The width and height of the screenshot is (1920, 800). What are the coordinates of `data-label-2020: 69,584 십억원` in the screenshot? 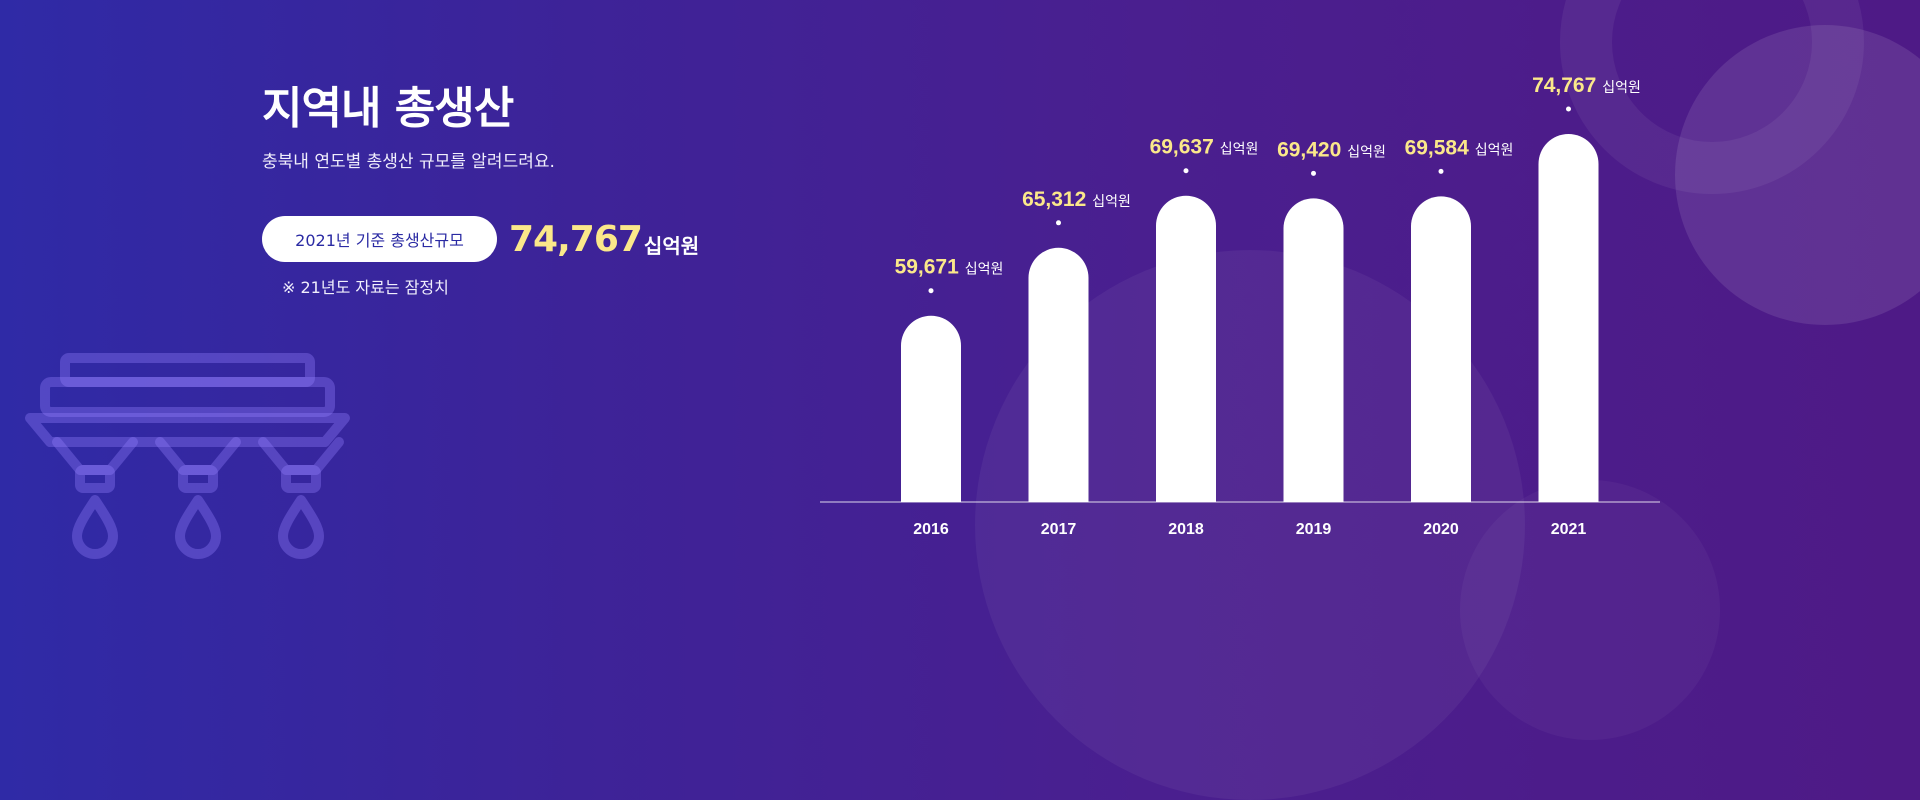 It's located at (1459, 147).